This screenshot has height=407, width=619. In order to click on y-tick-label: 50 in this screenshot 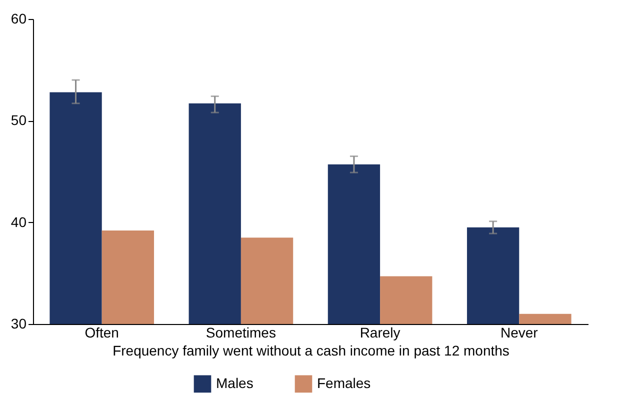, I will do `click(18, 120)`.